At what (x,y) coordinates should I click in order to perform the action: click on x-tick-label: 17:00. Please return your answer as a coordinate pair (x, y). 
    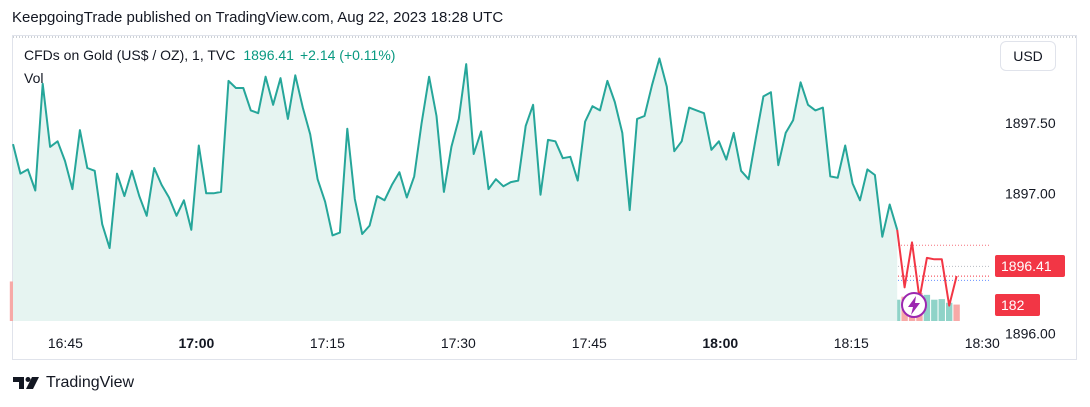
    Looking at the image, I should click on (196, 343).